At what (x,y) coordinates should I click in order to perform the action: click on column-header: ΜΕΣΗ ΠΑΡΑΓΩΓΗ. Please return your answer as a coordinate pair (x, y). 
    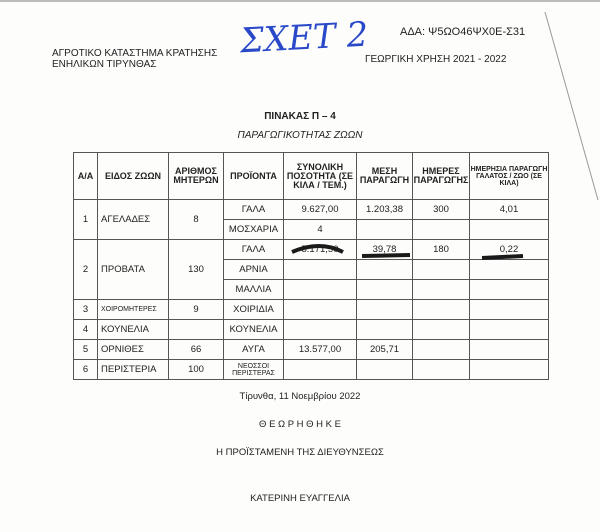
    Looking at the image, I should click on (384, 176).